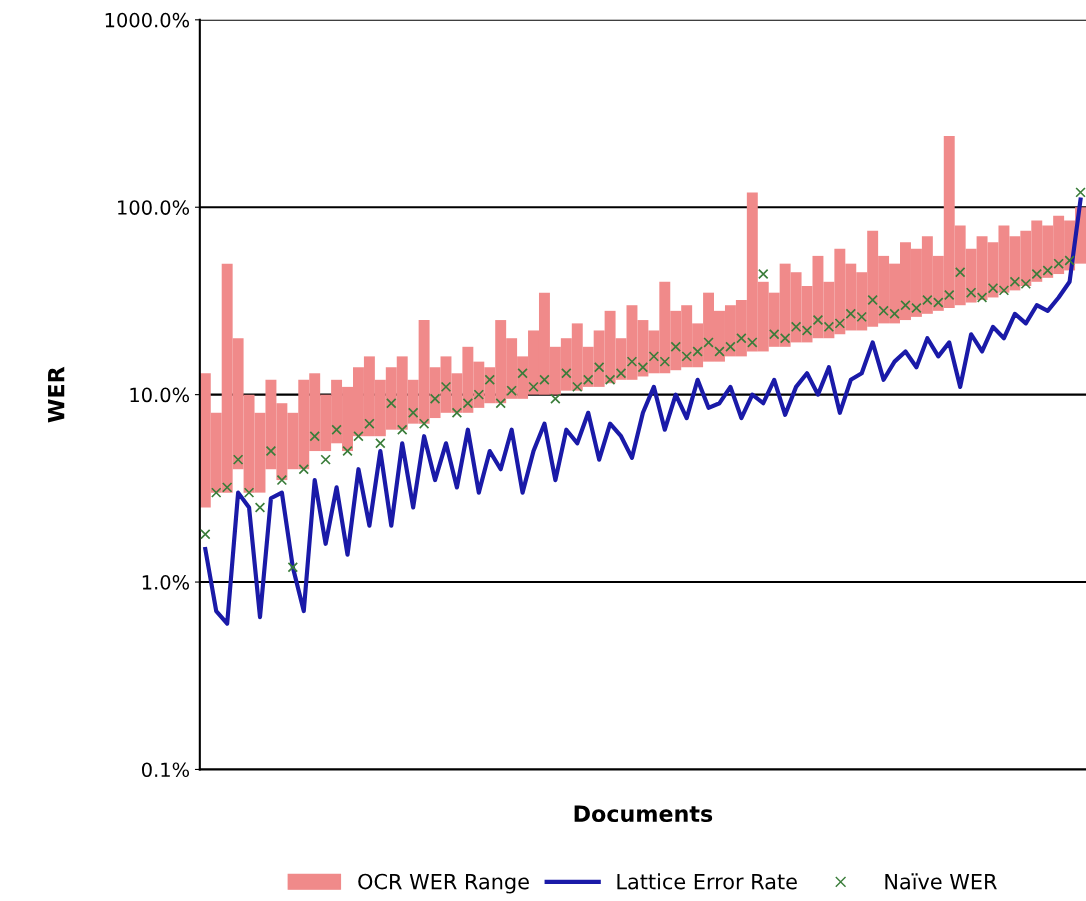 This screenshot has width=1086, height=901. What do you see at coordinates (166, 582) in the screenshot?
I see `y-tick-label: 1.0%` at bounding box center [166, 582].